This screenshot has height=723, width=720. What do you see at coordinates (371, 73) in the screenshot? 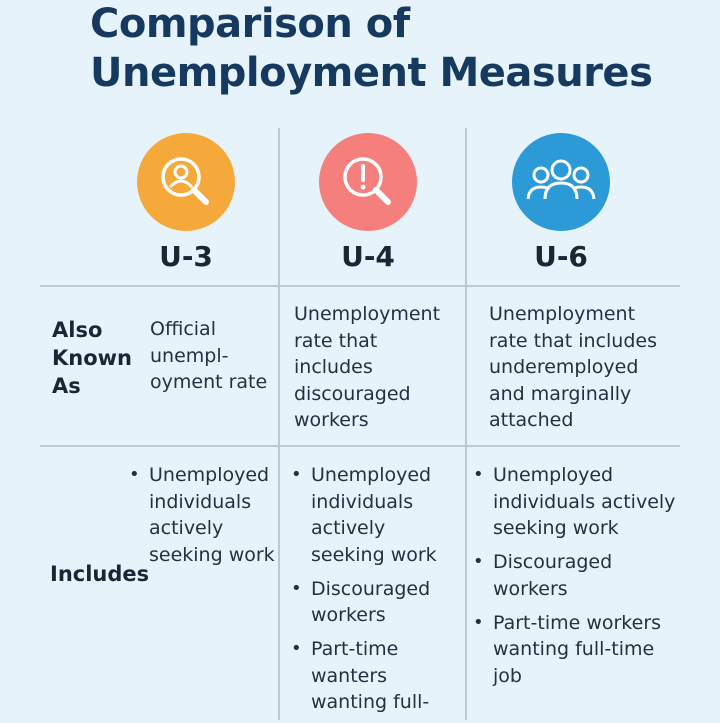
I see `title-line-2: Unemployment Measures` at bounding box center [371, 73].